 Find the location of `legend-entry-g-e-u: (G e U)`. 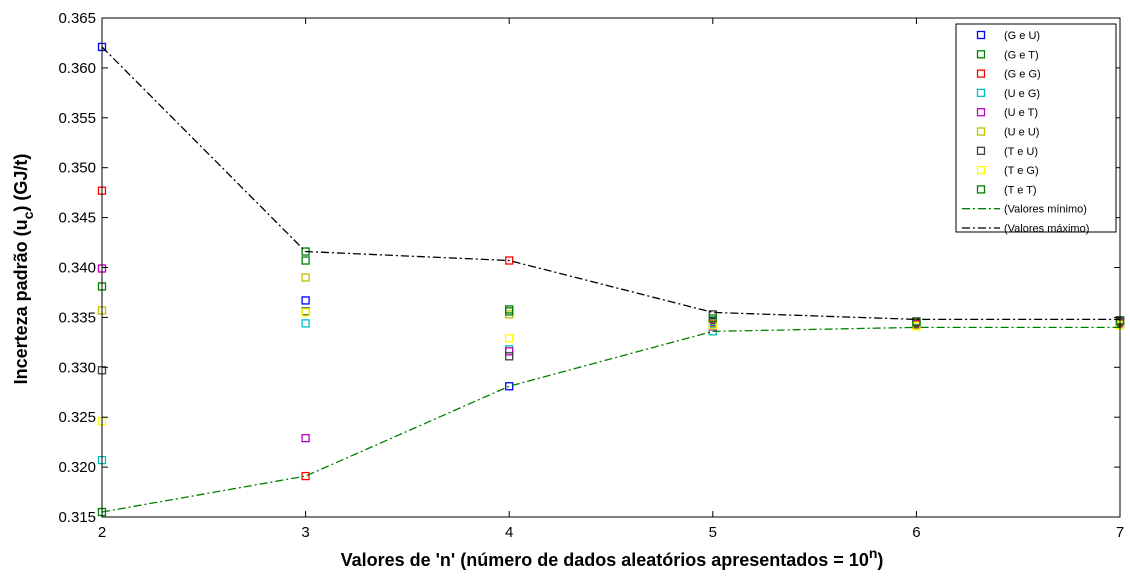

legend-entry-g-e-u: (G e U) is located at coordinates (1008, 36).